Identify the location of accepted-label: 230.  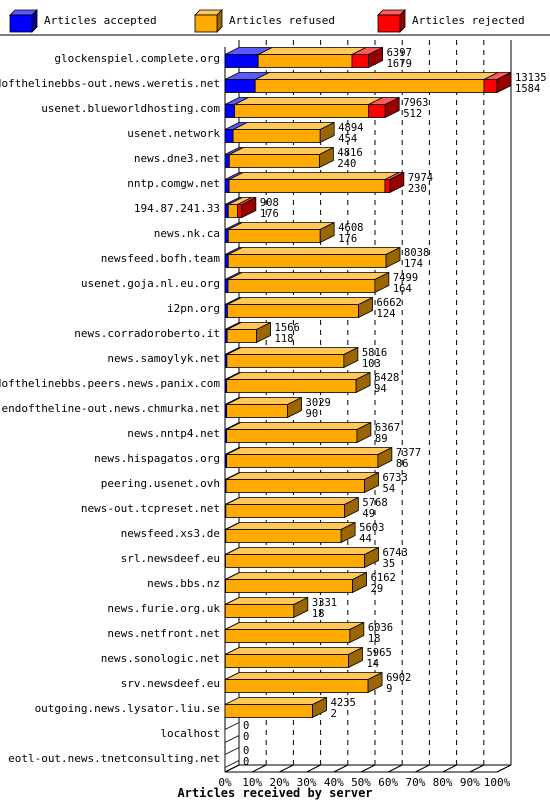
(417, 189).